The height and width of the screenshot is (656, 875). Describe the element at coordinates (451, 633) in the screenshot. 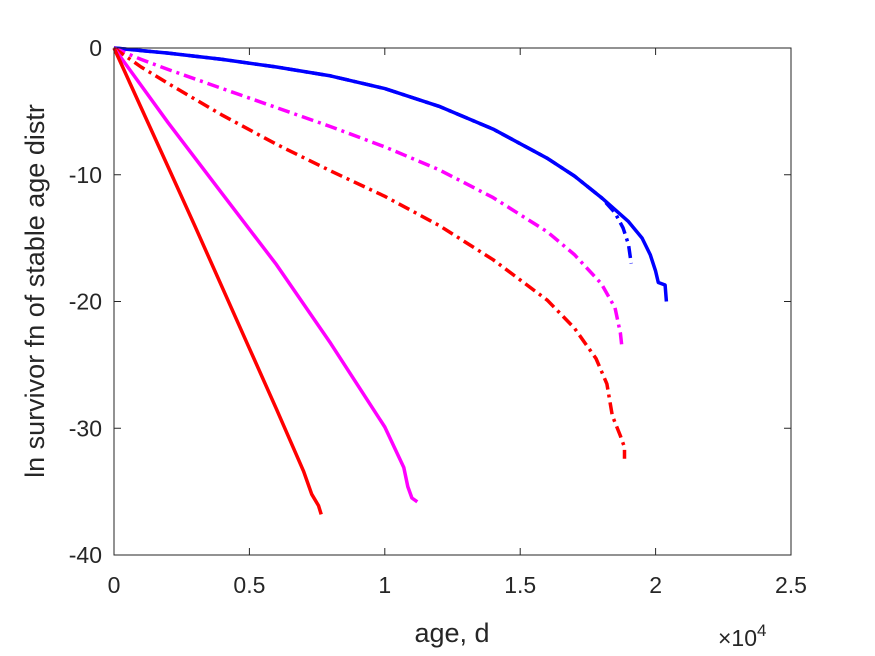

I see `x-axis-label: age, d` at that location.